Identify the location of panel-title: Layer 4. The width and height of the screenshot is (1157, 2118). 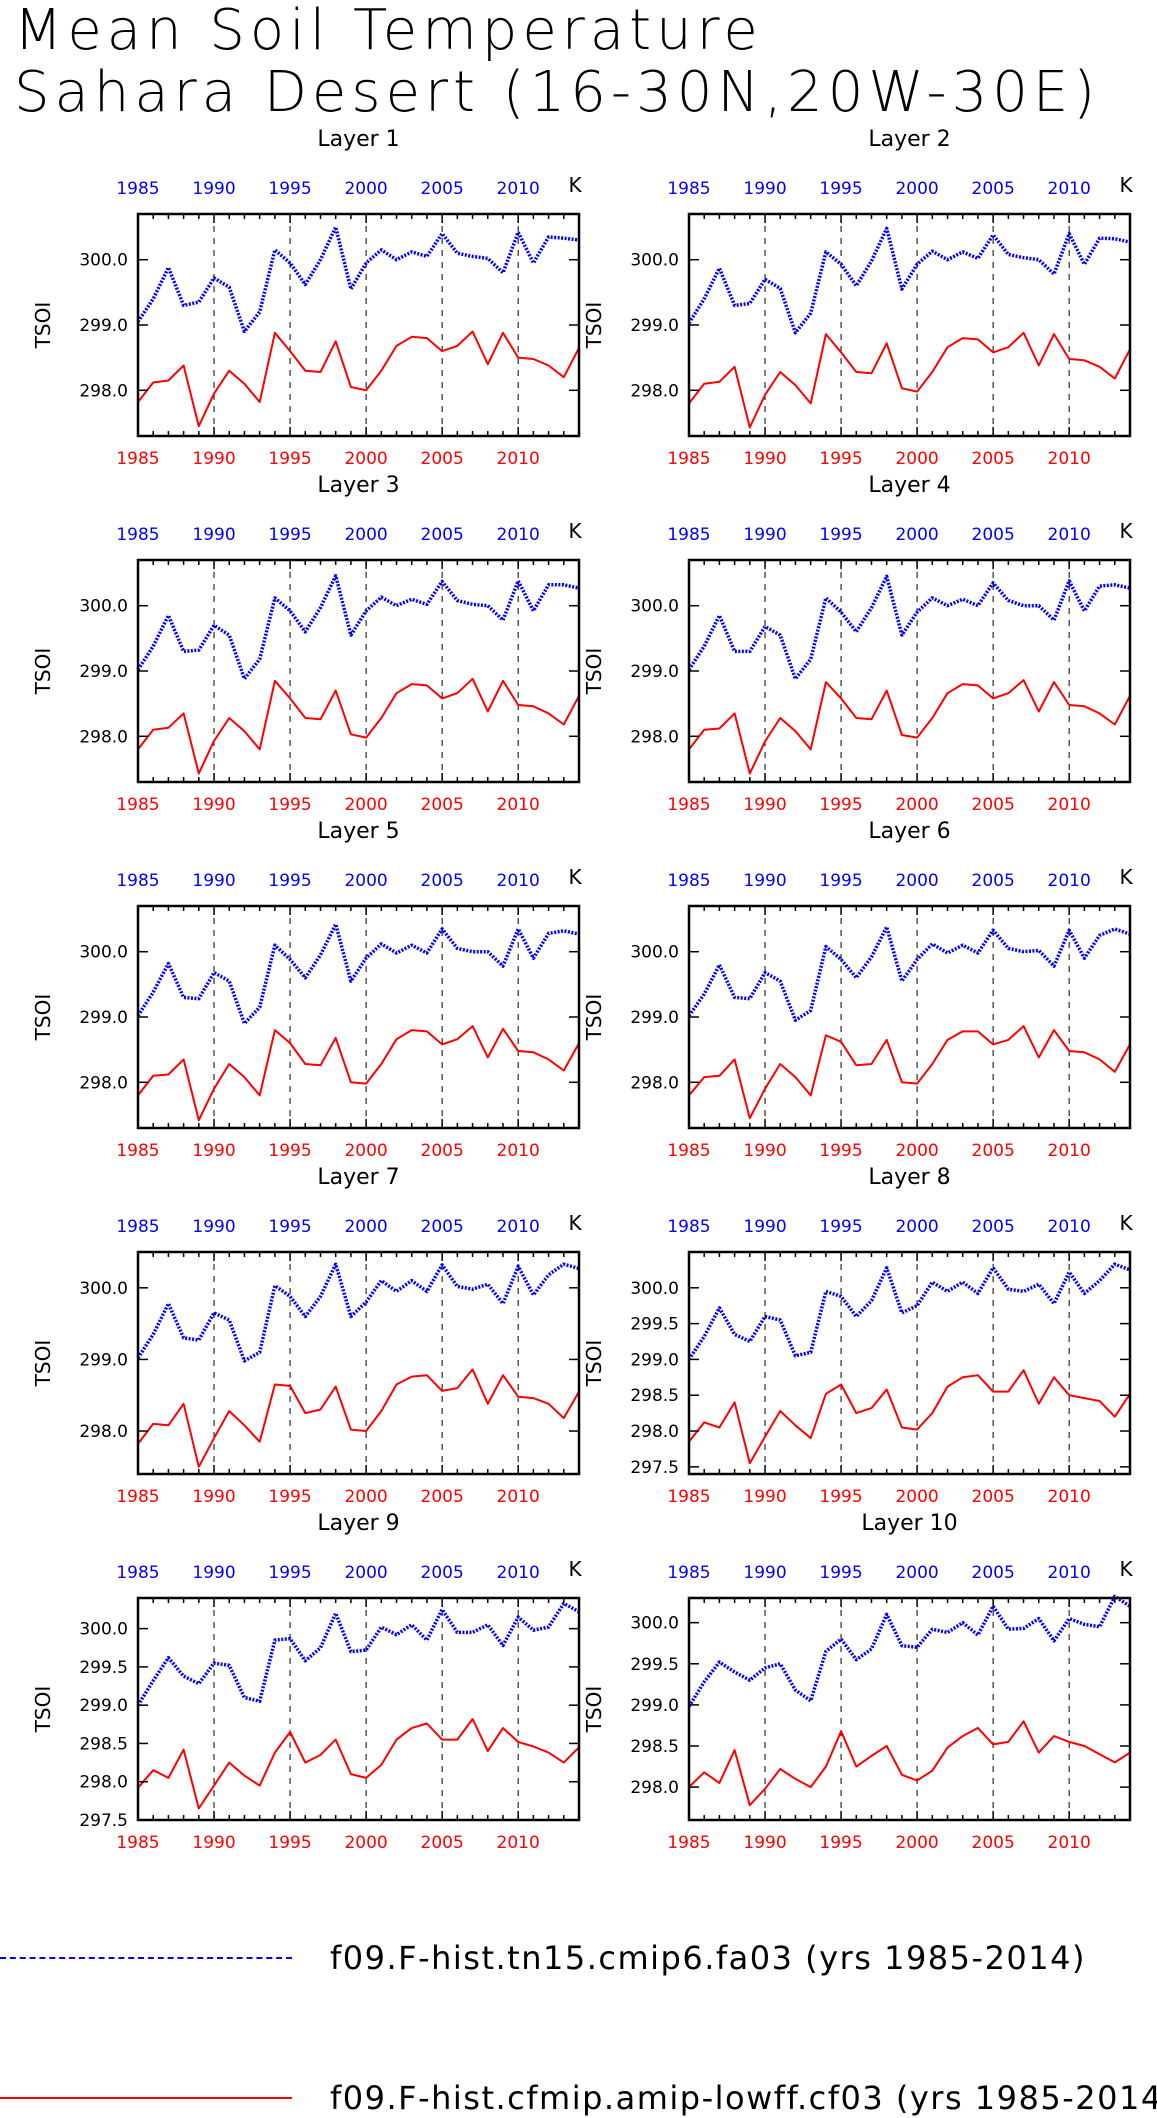
(909, 485).